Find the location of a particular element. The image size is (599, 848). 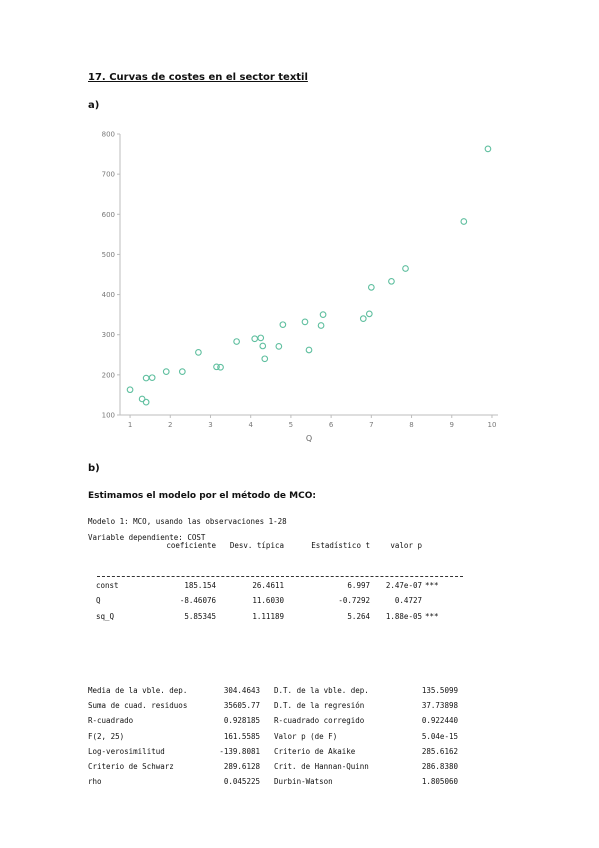

stats-value-right: 5.04e-15 is located at coordinates (439, 736).